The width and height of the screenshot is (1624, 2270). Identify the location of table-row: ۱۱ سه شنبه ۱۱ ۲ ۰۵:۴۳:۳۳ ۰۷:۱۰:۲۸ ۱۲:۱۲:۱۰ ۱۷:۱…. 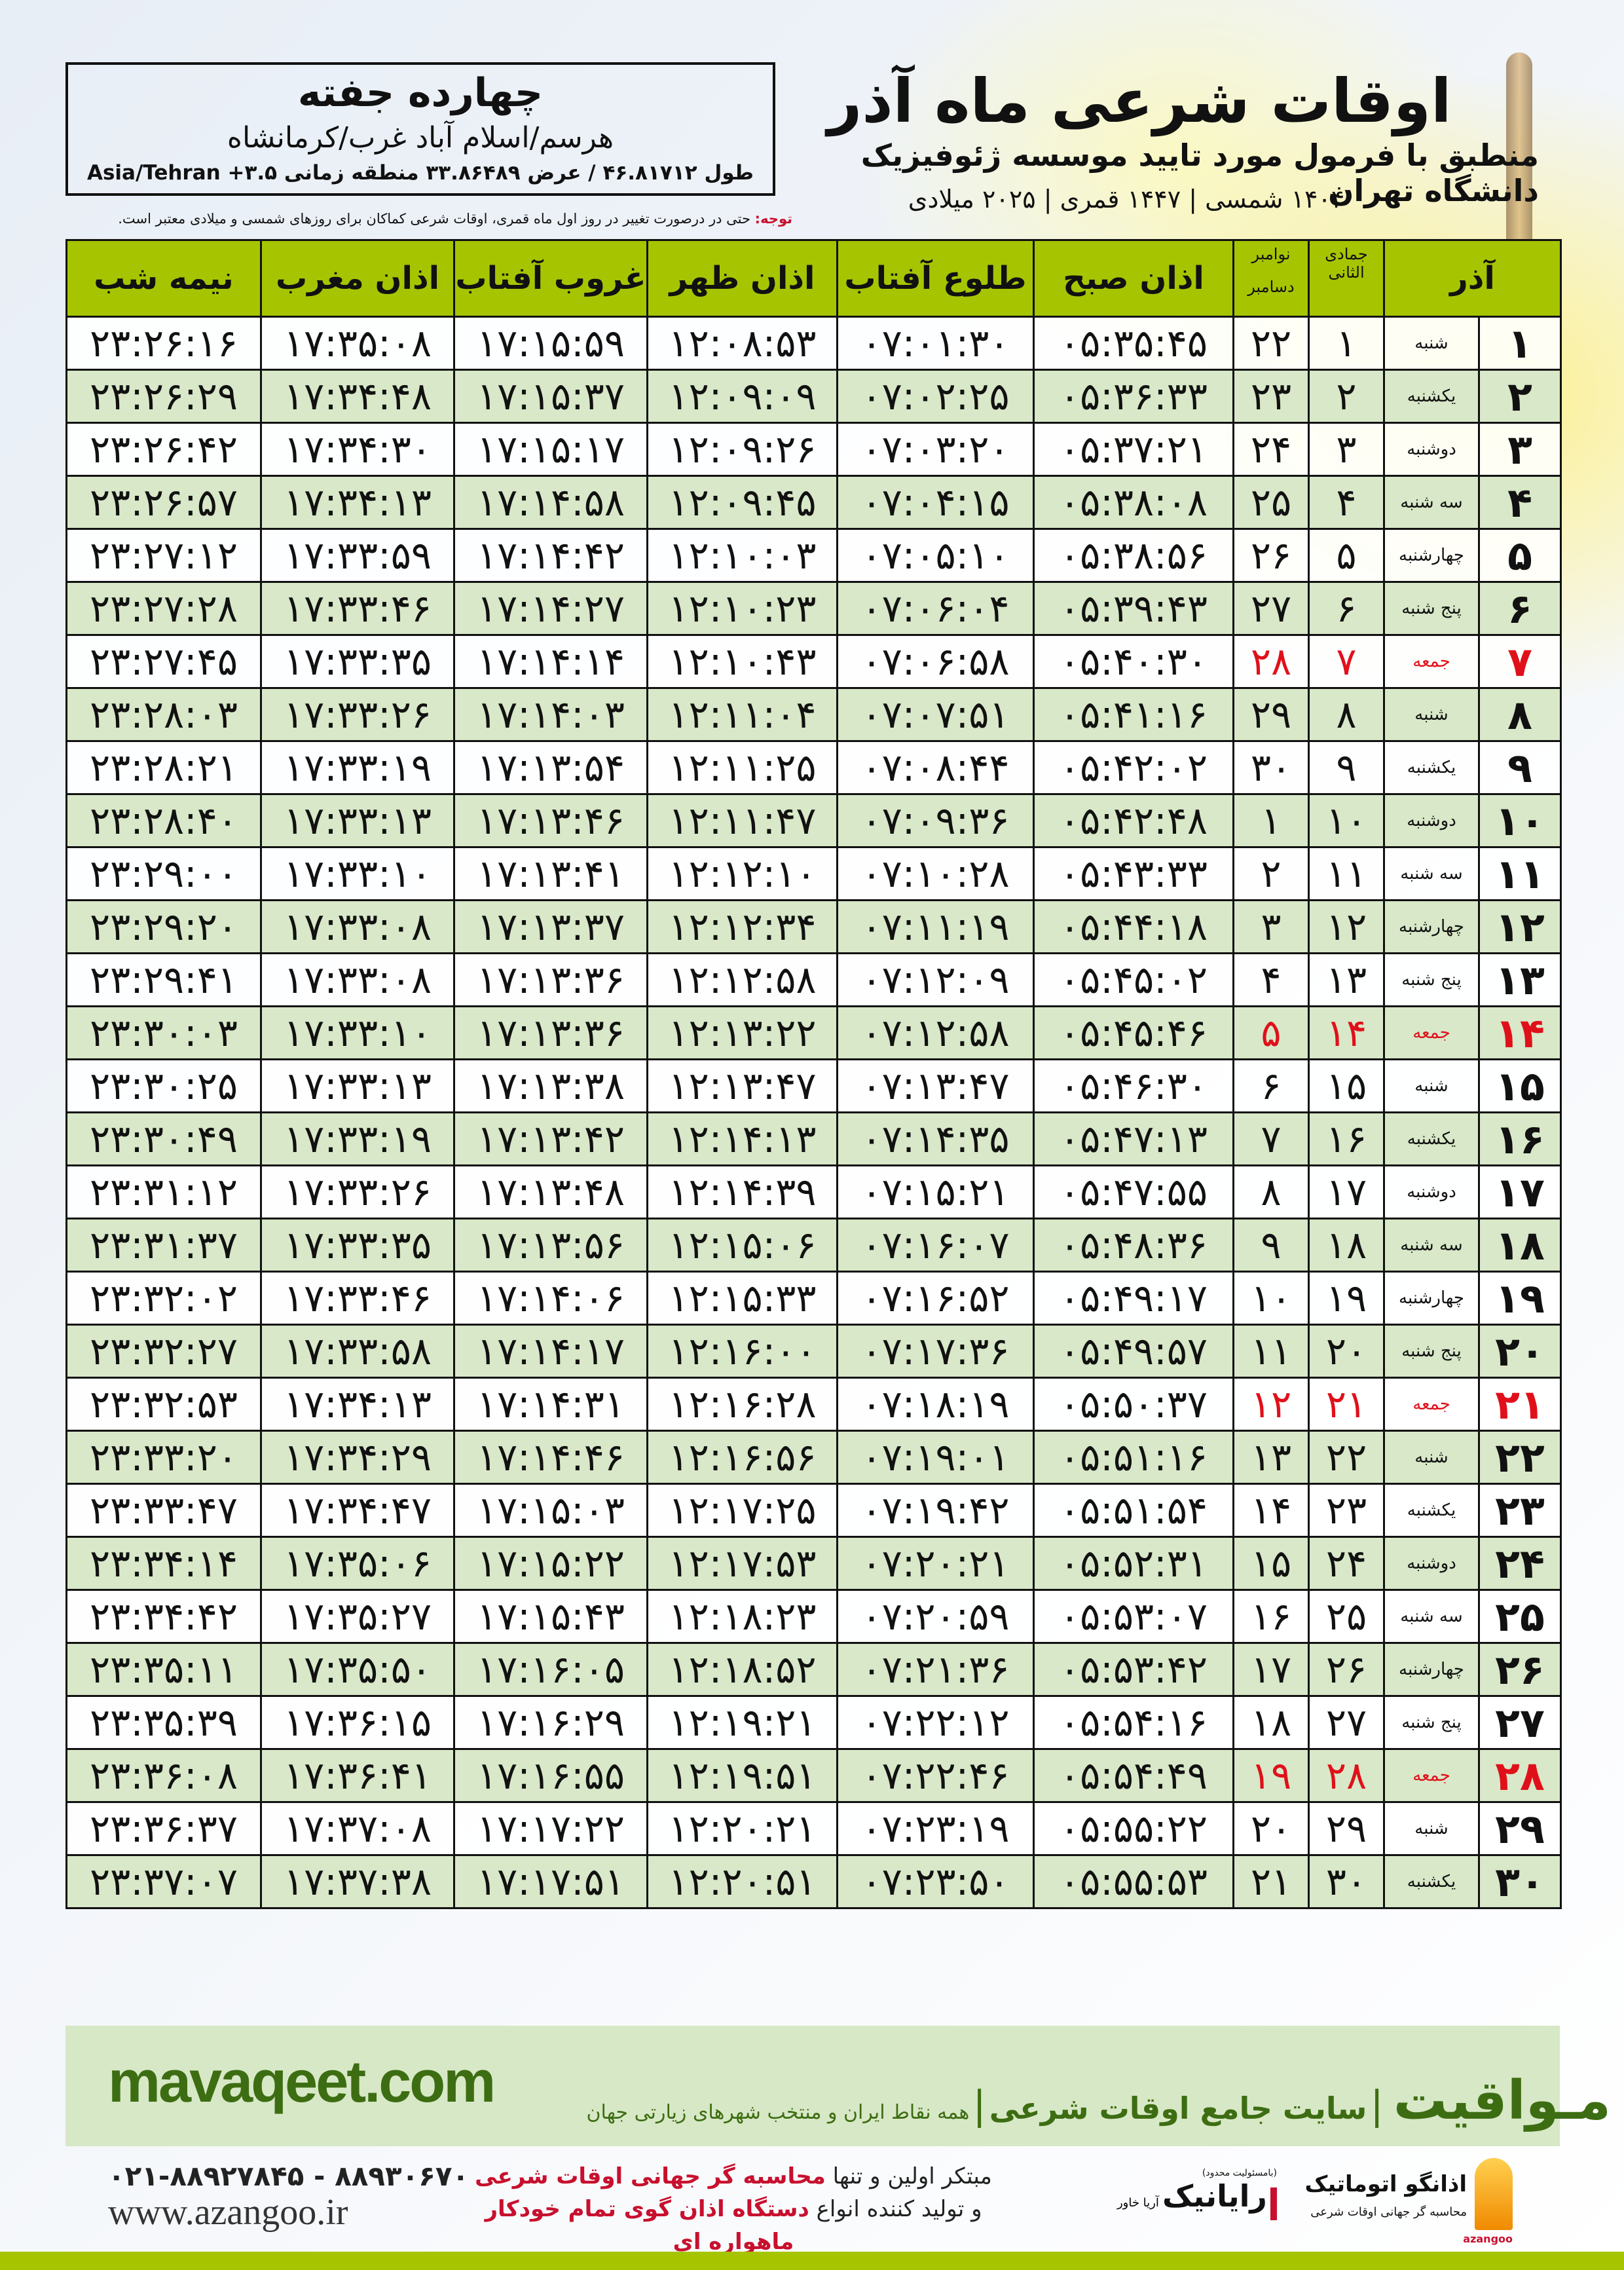
(813, 873).